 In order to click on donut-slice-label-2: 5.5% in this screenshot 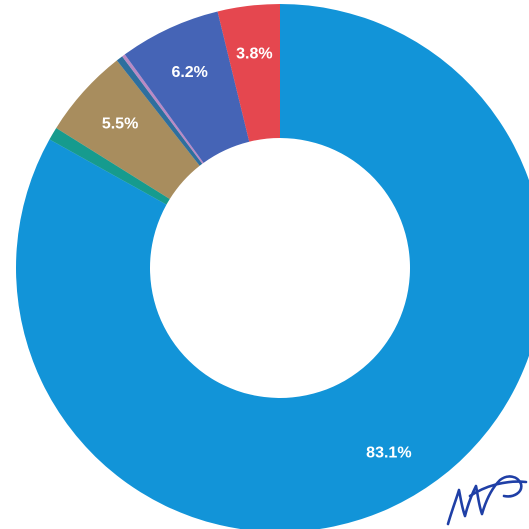, I will do `click(120, 124)`.